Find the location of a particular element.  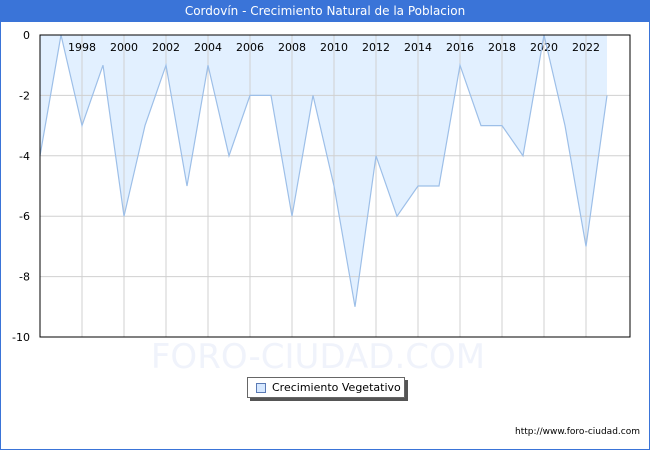

x-tick-label: 2008 is located at coordinates (292, 47).